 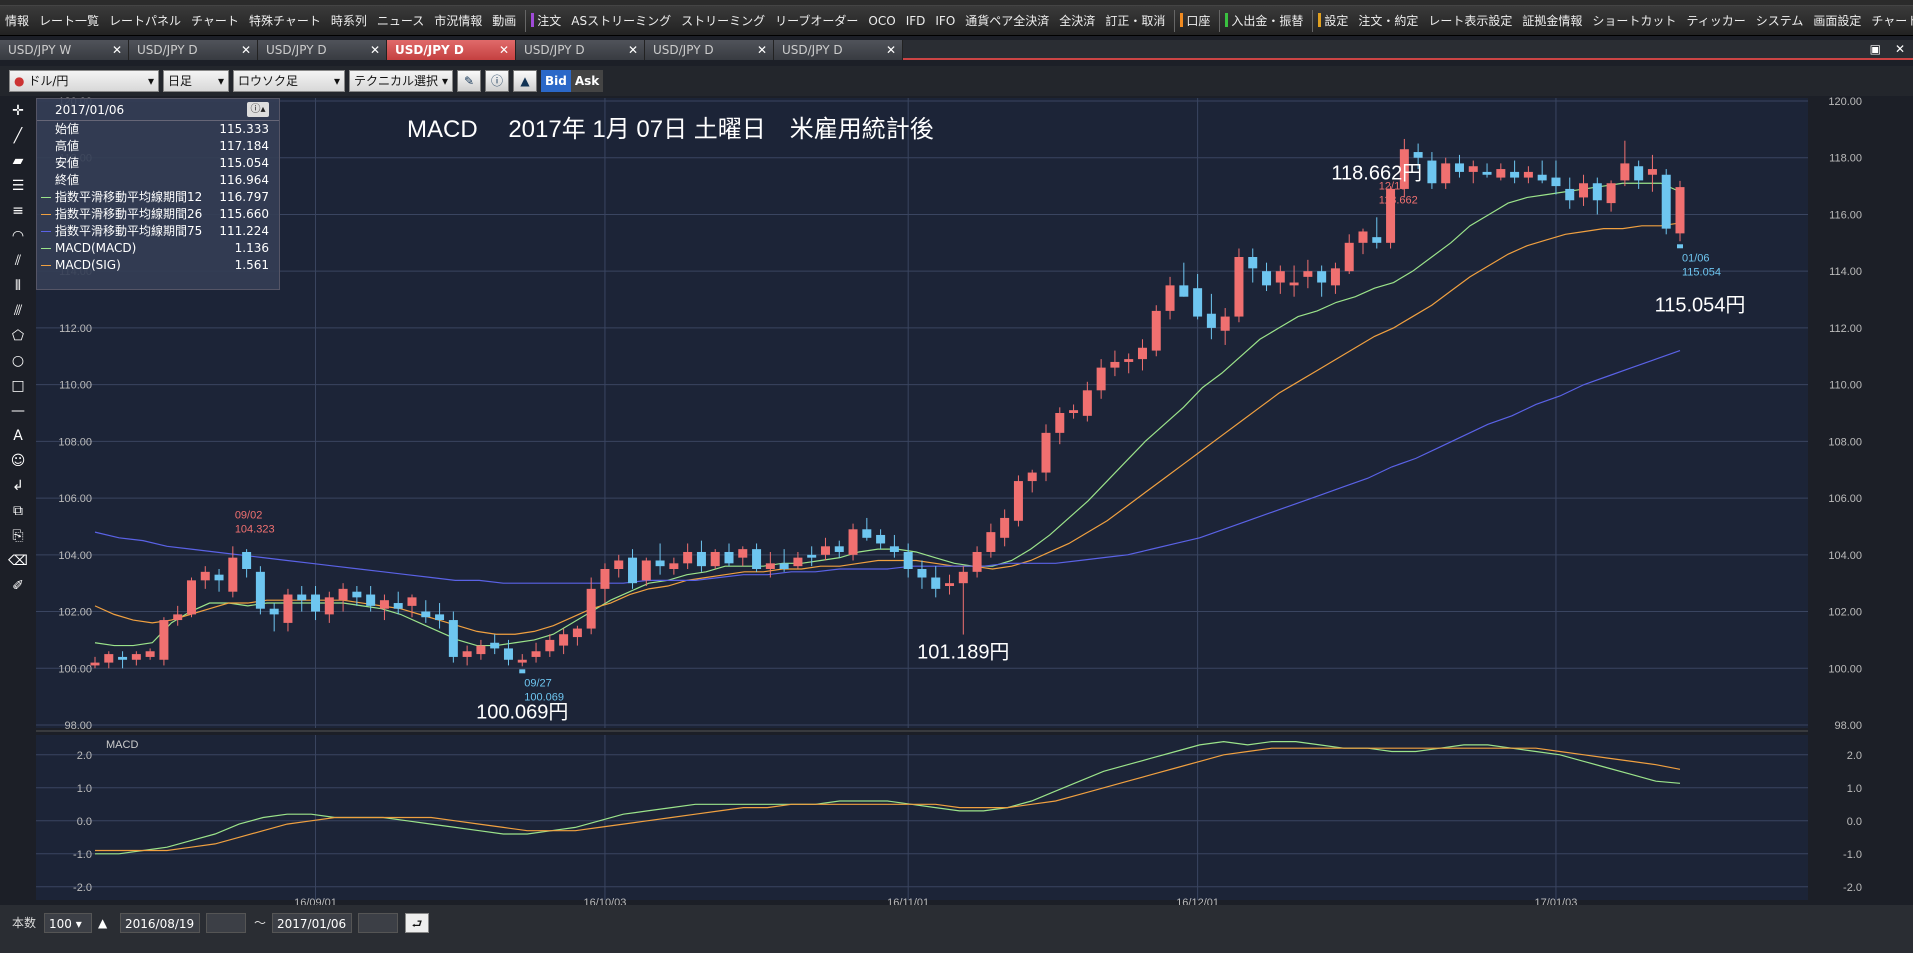 What do you see at coordinates (945, 21) in the screenshot?
I see `menu-item: IFO` at bounding box center [945, 21].